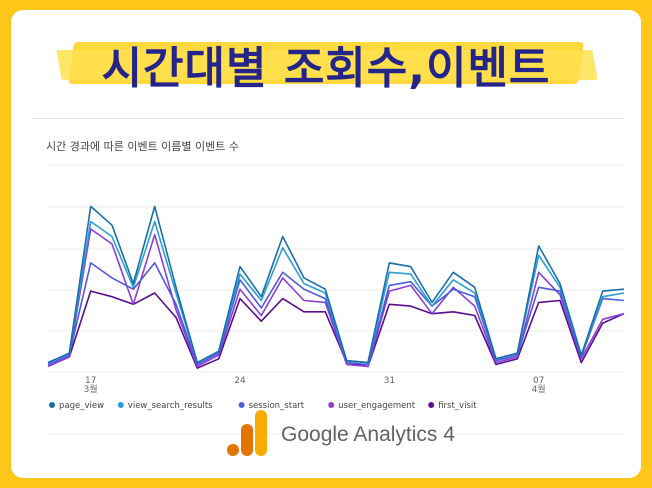 This screenshot has width=652, height=488. What do you see at coordinates (457, 406) in the screenshot?
I see `legend-label: first_visit` at bounding box center [457, 406].